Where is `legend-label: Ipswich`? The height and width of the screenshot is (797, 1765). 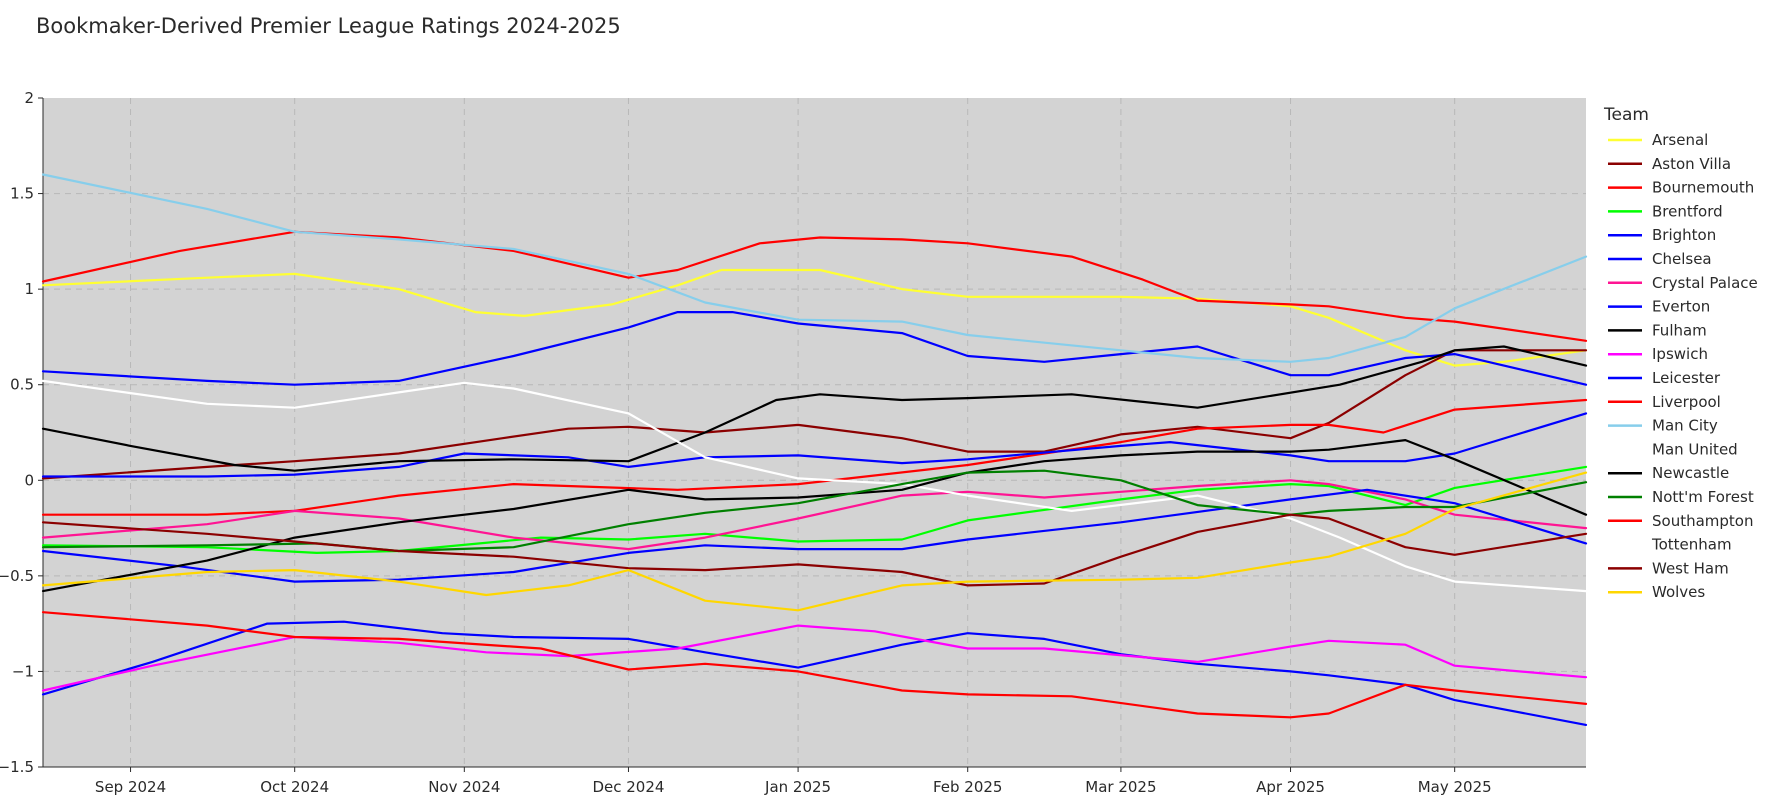
legend-label: Ipswich is located at coordinates (1680, 354).